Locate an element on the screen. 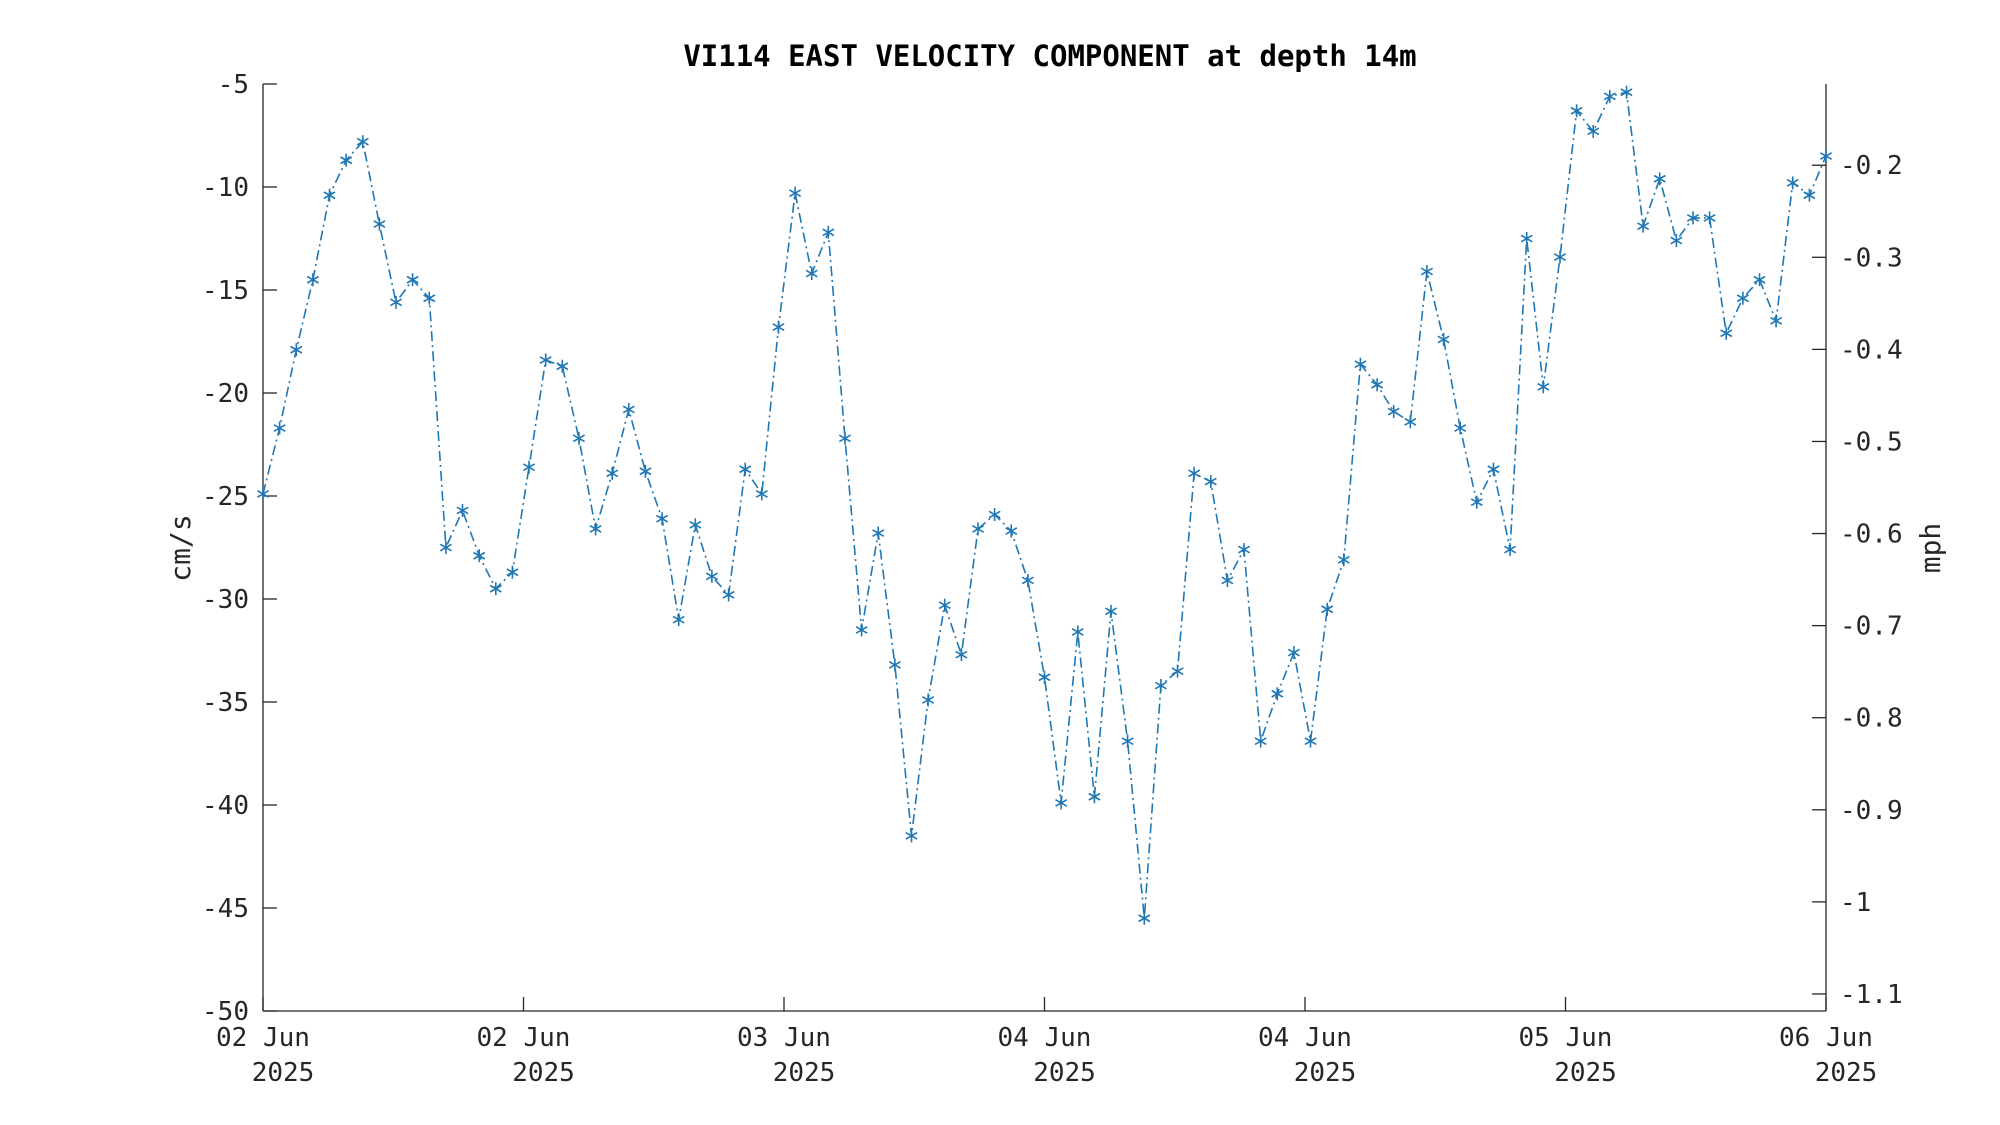 Image resolution: width=2000 pixels, height=1125 pixels. y-tick-label: -50 is located at coordinates (225, 1012).